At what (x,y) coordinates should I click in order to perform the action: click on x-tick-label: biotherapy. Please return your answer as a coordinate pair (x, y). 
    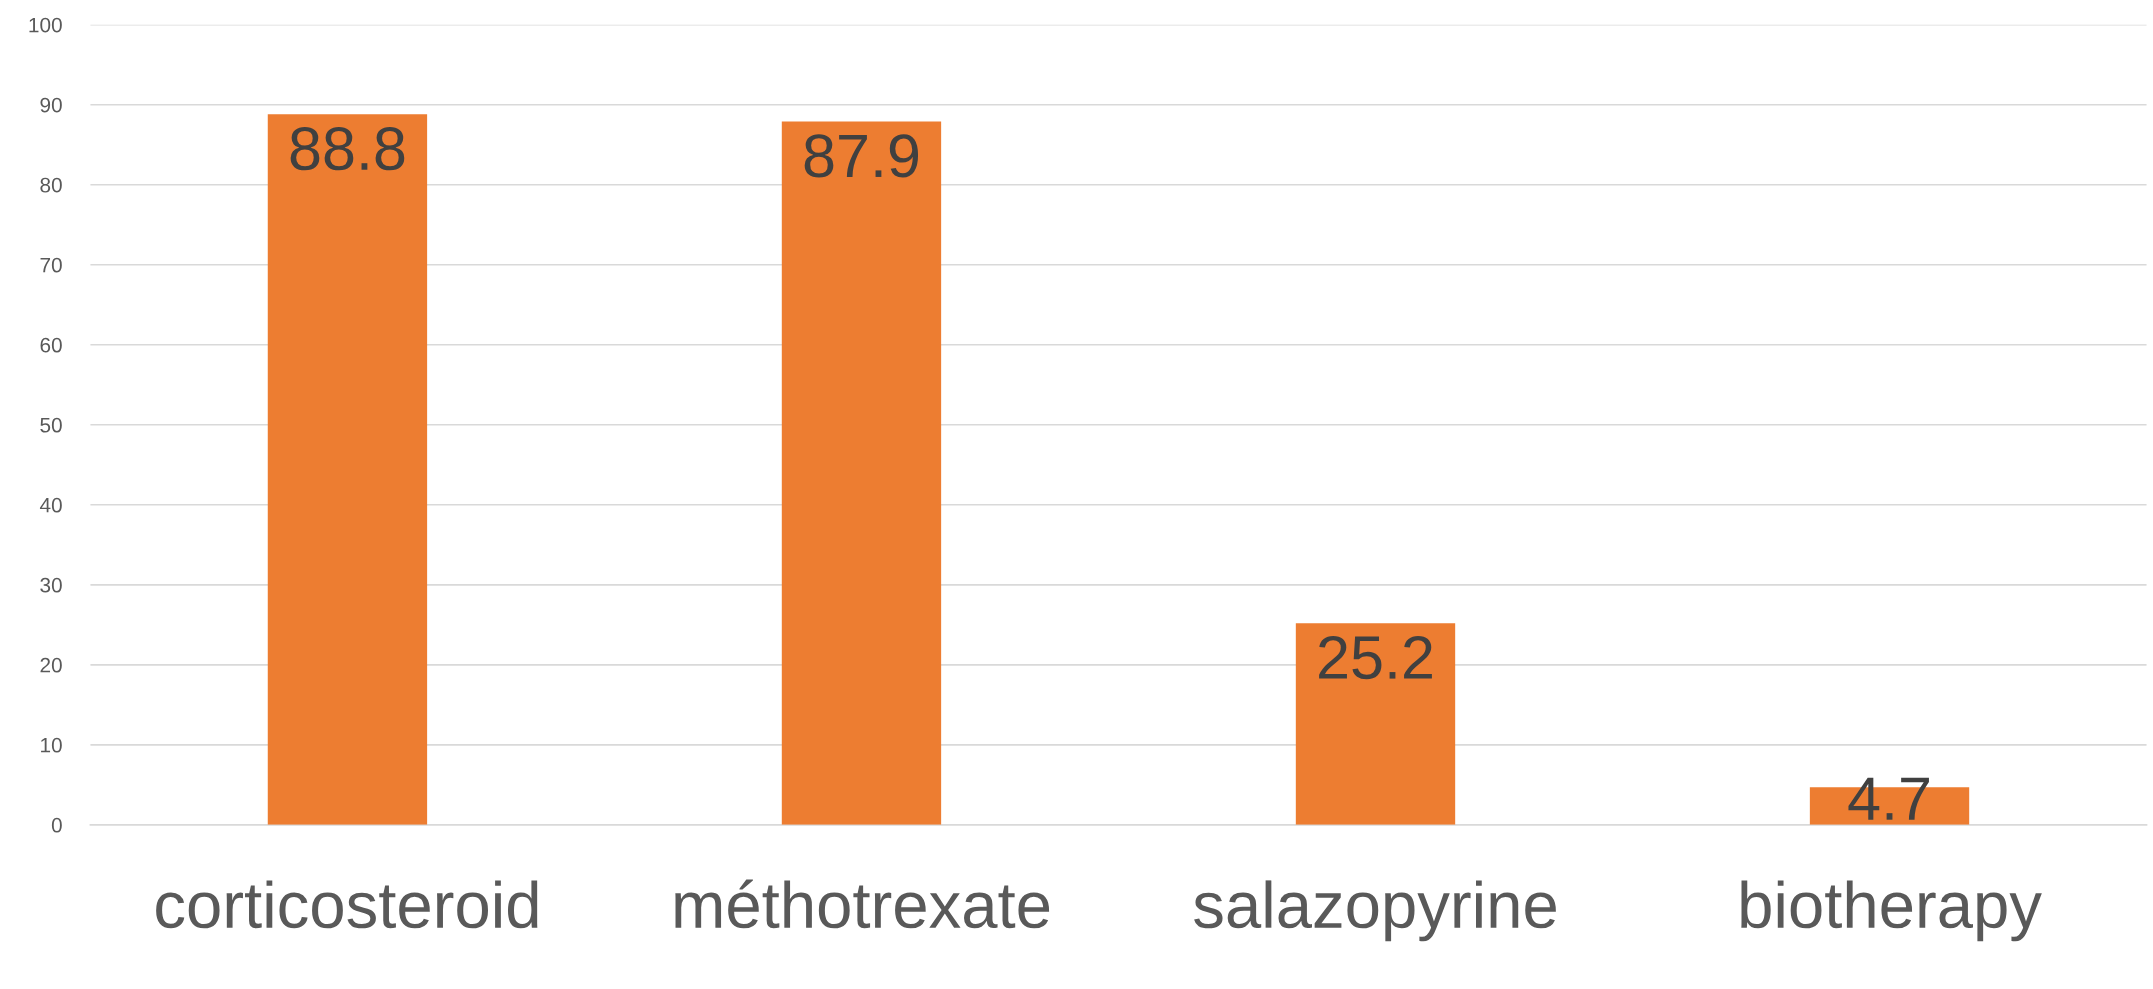
    Looking at the image, I should click on (1891, 911).